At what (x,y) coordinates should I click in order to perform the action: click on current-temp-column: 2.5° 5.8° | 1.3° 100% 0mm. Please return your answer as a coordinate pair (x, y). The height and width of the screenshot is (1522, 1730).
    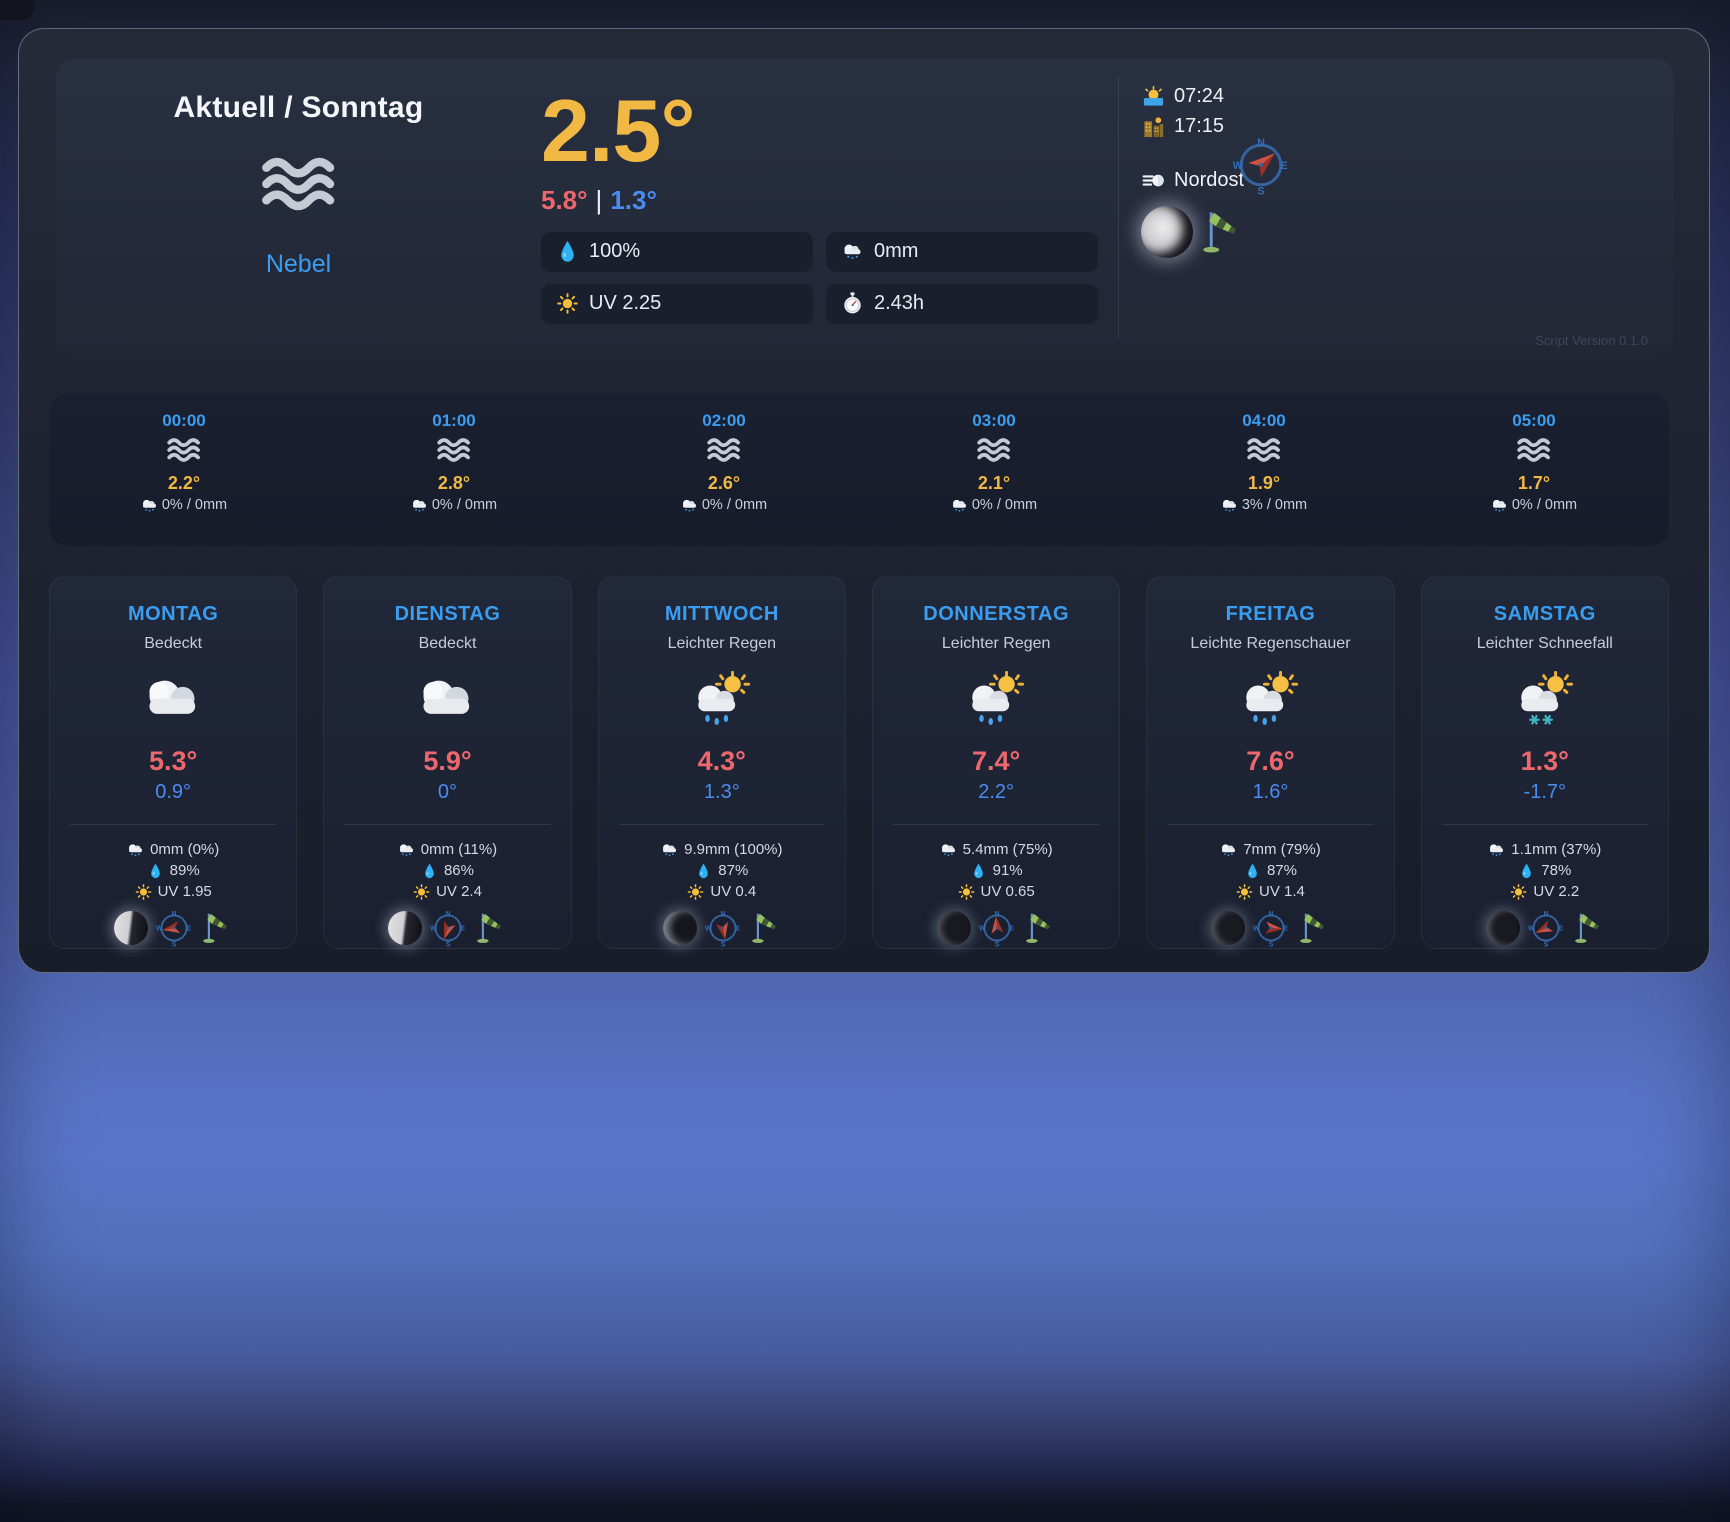
    Looking at the image, I should click on (829, 207).